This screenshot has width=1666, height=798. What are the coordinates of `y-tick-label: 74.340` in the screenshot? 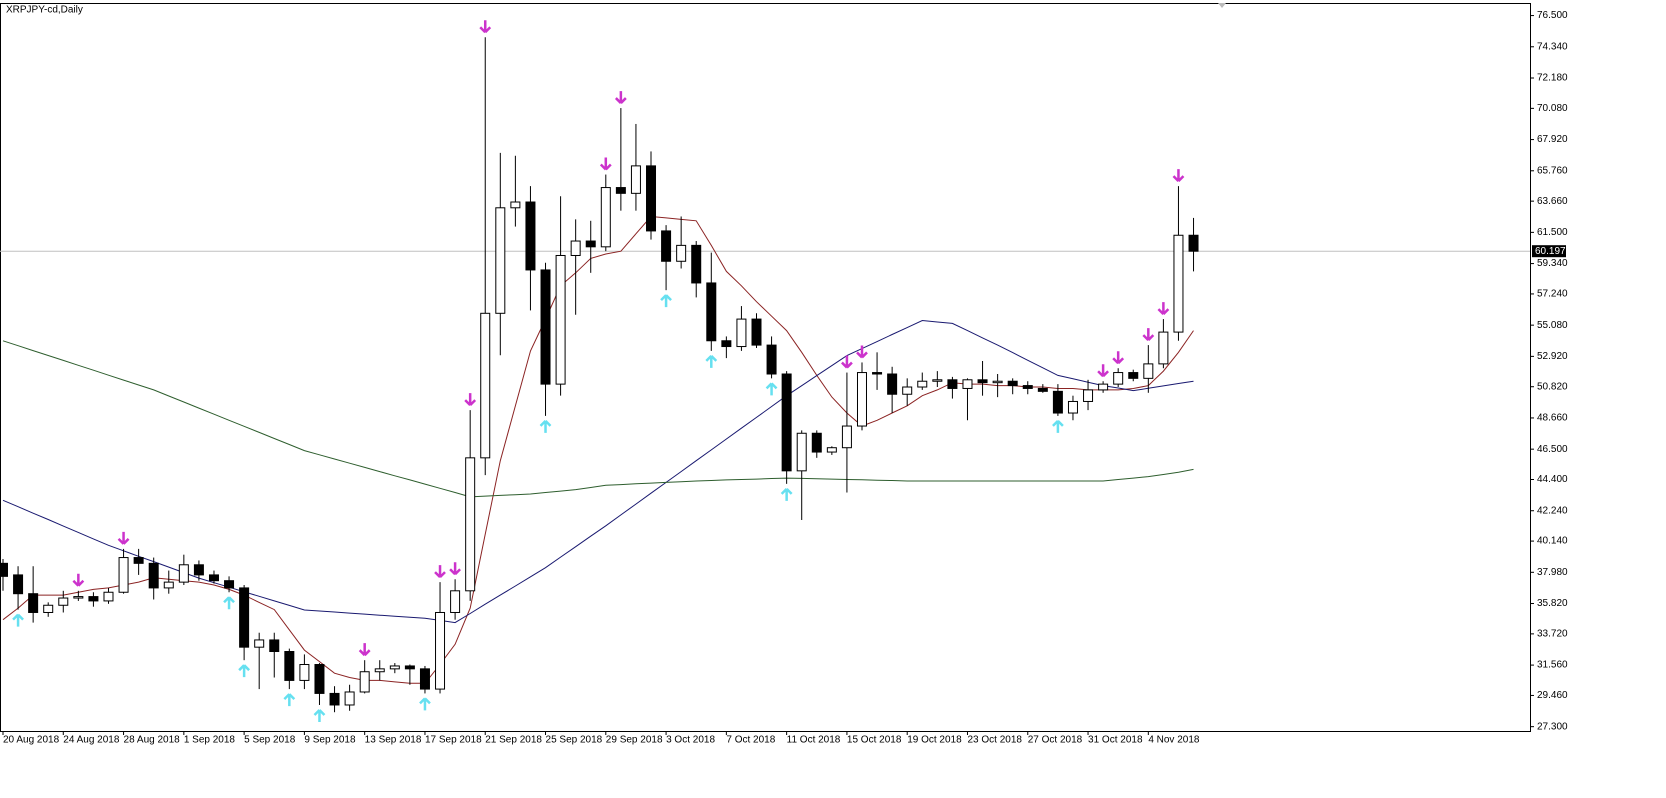 It's located at (1552, 46).